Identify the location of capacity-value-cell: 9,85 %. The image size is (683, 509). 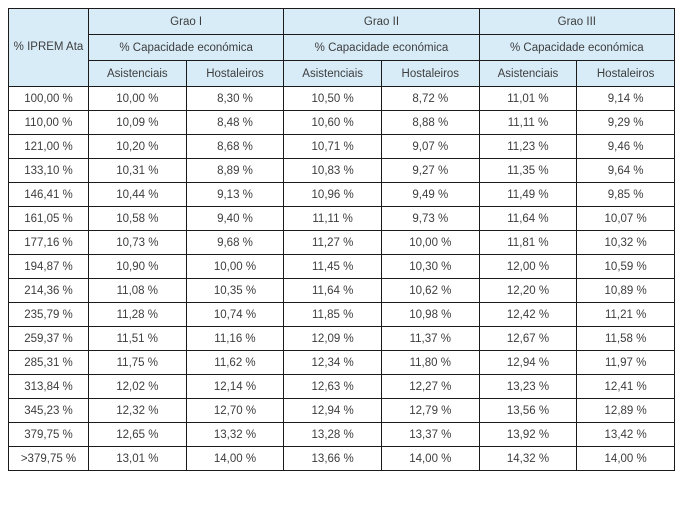
(625, 194).